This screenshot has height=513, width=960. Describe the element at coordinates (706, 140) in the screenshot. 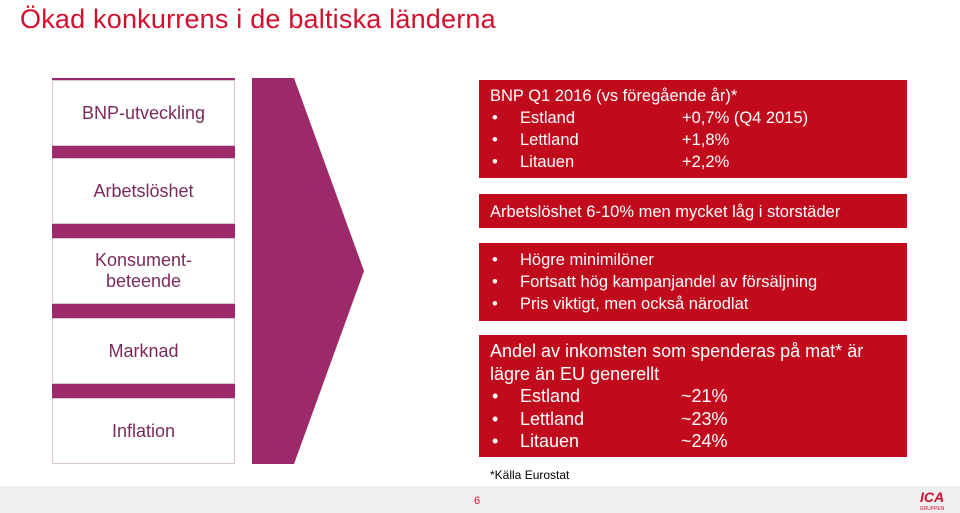

I see `gdp-value: +1,8%` at that location.